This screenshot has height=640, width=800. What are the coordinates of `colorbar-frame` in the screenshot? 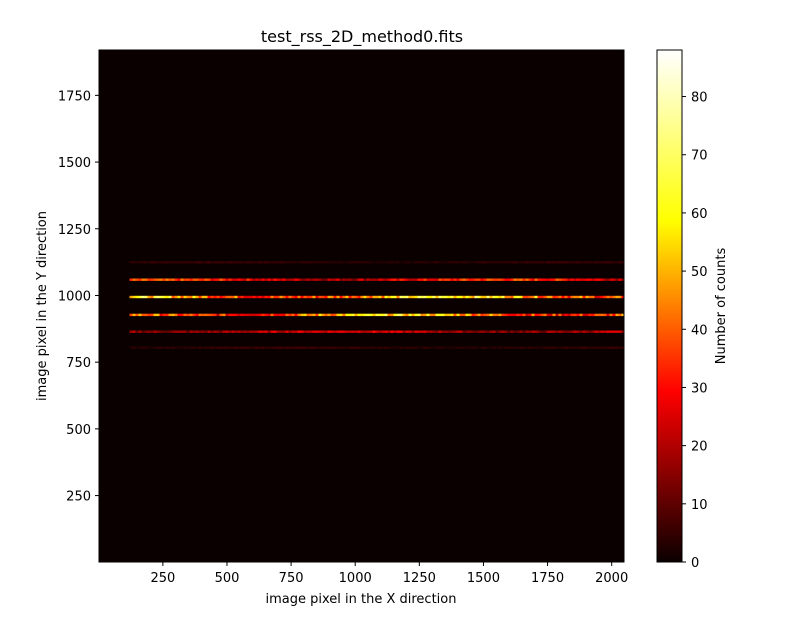 It's located at (669, 306).